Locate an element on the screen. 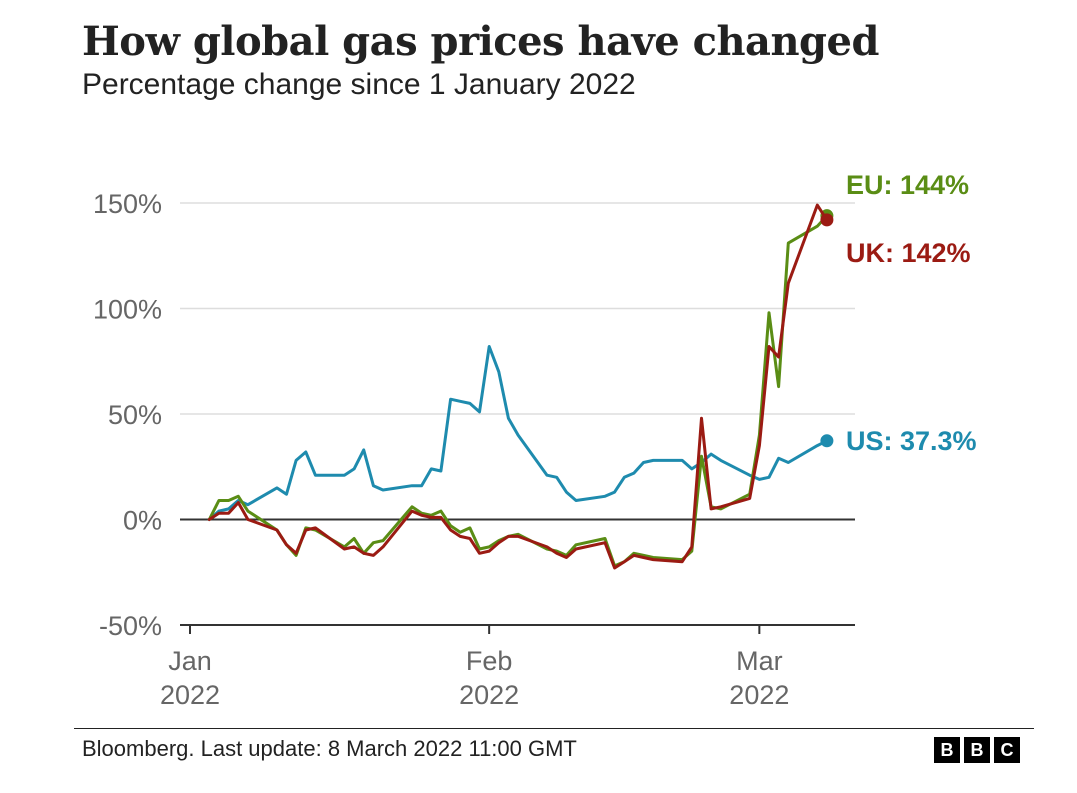 The image size is (1077, 793). y-tick-label: 0% is located at coordinates (142, 521).